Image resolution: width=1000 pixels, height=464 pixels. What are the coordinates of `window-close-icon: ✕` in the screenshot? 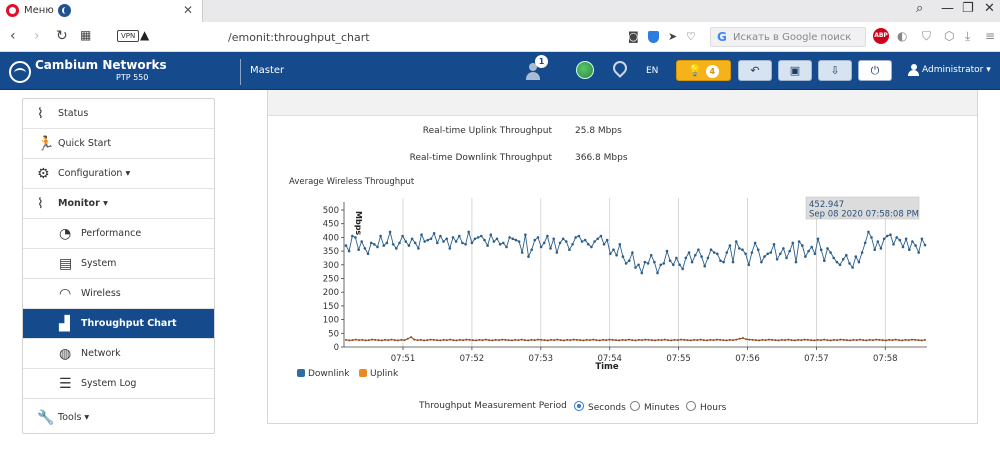 It's located at (989, 8).